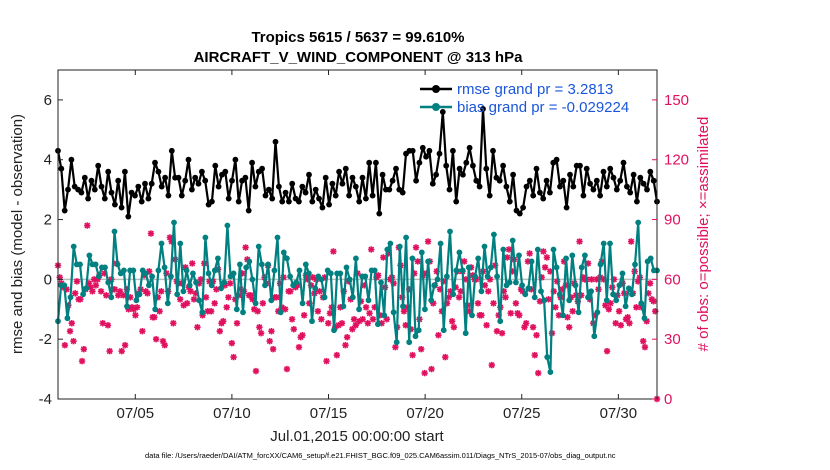 The height and width of the screenshot is (470, 830). What do you see at coordinates (619, 413) in the screenshot?
I see `x-tick-label: 07/30` at bounding box center [619, 413].